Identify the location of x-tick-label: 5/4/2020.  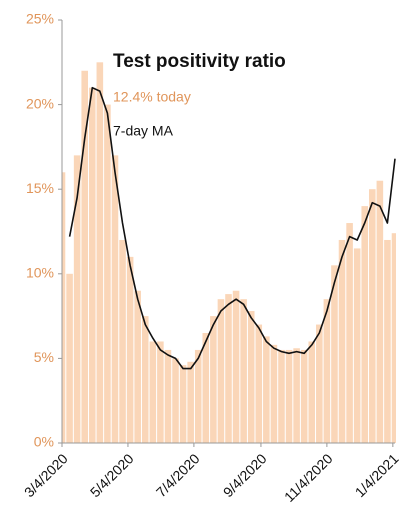
(112, 475).